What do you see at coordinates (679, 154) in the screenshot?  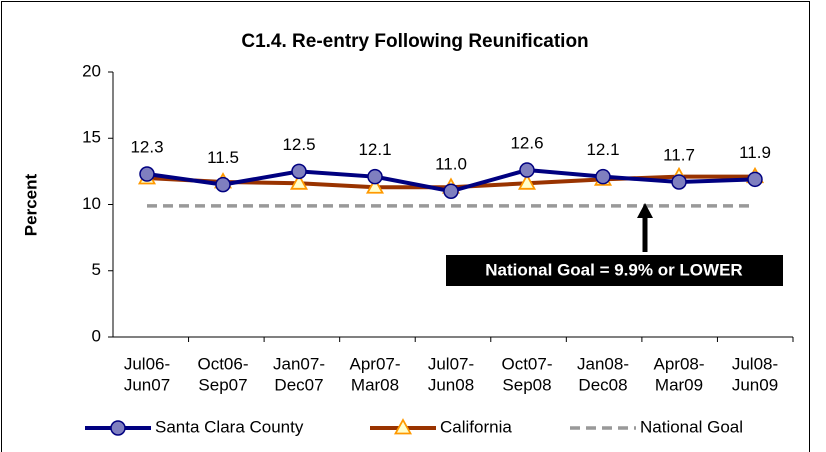 I see `data-label: 11.7` at bounding box center [679, 154].